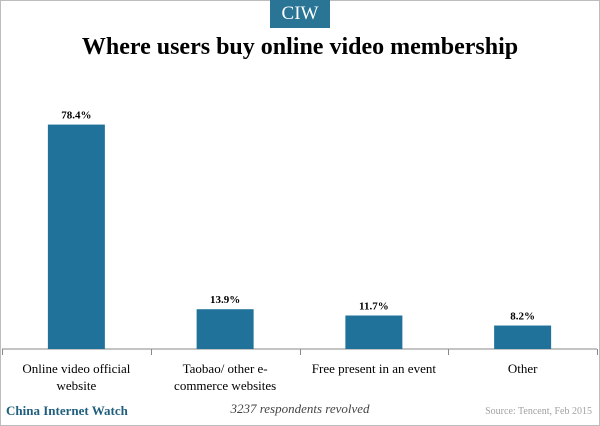 Image resolution: width=600 pixels, height=426 pixels. What do you see at coordinates (225, 385) in the screenshot?
I see `category-label: commerce websites` at bounding box center [225, 385].